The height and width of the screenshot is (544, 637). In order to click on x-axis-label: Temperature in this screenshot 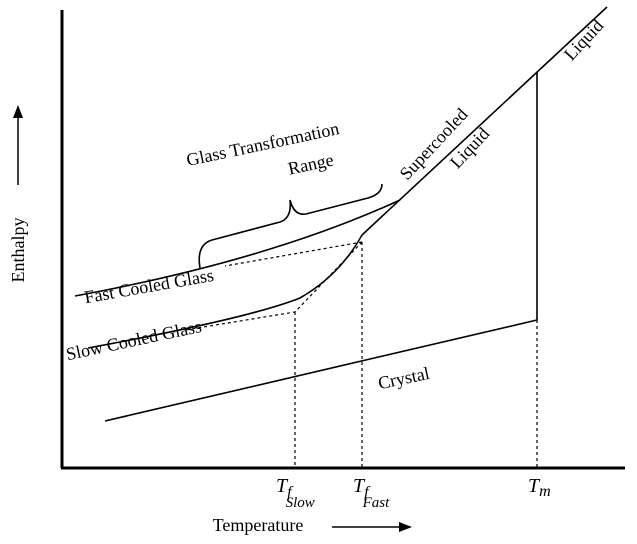, I will do `click(258, 525)`.